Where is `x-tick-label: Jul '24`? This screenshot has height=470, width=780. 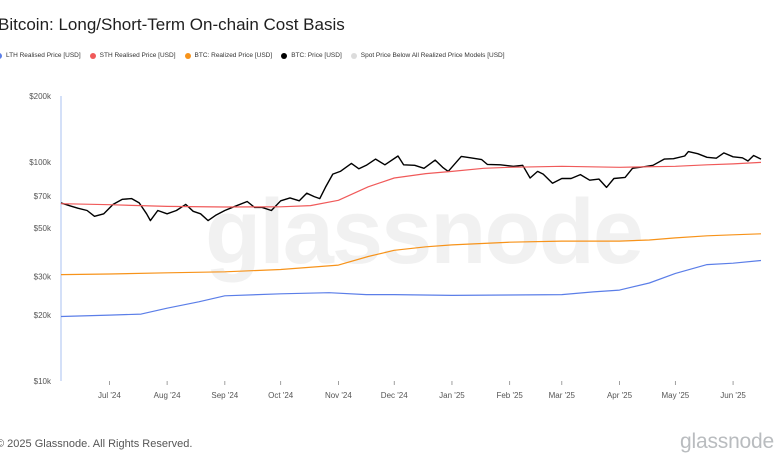 x-tick-label: Jul '24 is located at coordinates (109, 395).